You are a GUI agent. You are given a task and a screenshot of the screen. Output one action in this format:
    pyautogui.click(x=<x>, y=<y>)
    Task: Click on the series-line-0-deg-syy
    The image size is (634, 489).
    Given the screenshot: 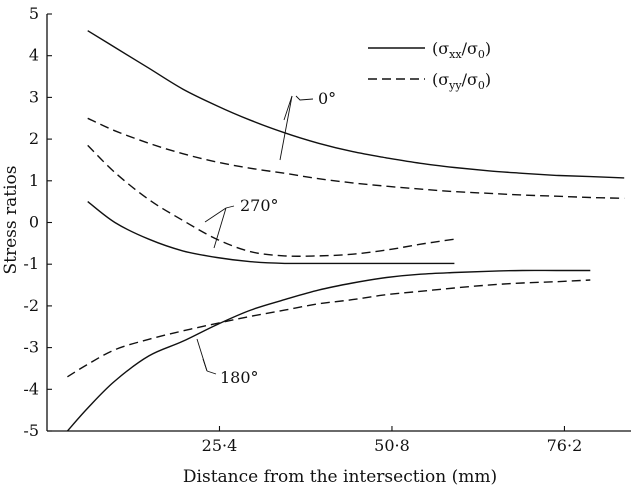 What is the action you would take?
    pyautogui.click(x=356, y=158)
    